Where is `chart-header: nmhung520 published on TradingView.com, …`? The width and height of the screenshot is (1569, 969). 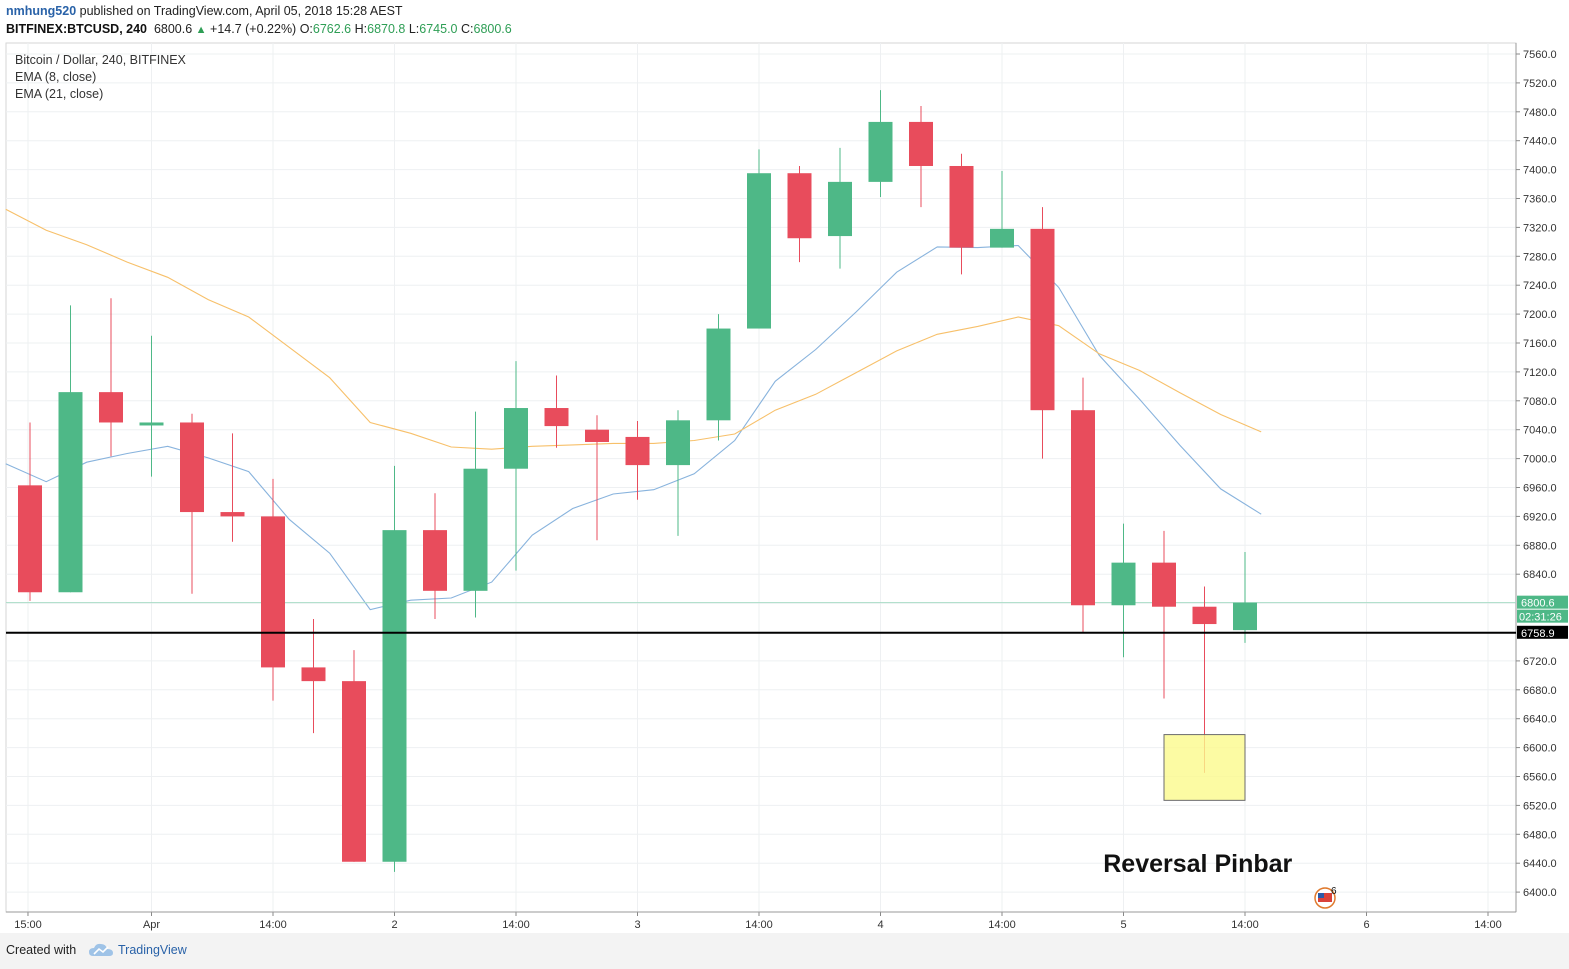
chart-header: nmhung520 published on TradingView.com, … is located at coordinates (784, 21).